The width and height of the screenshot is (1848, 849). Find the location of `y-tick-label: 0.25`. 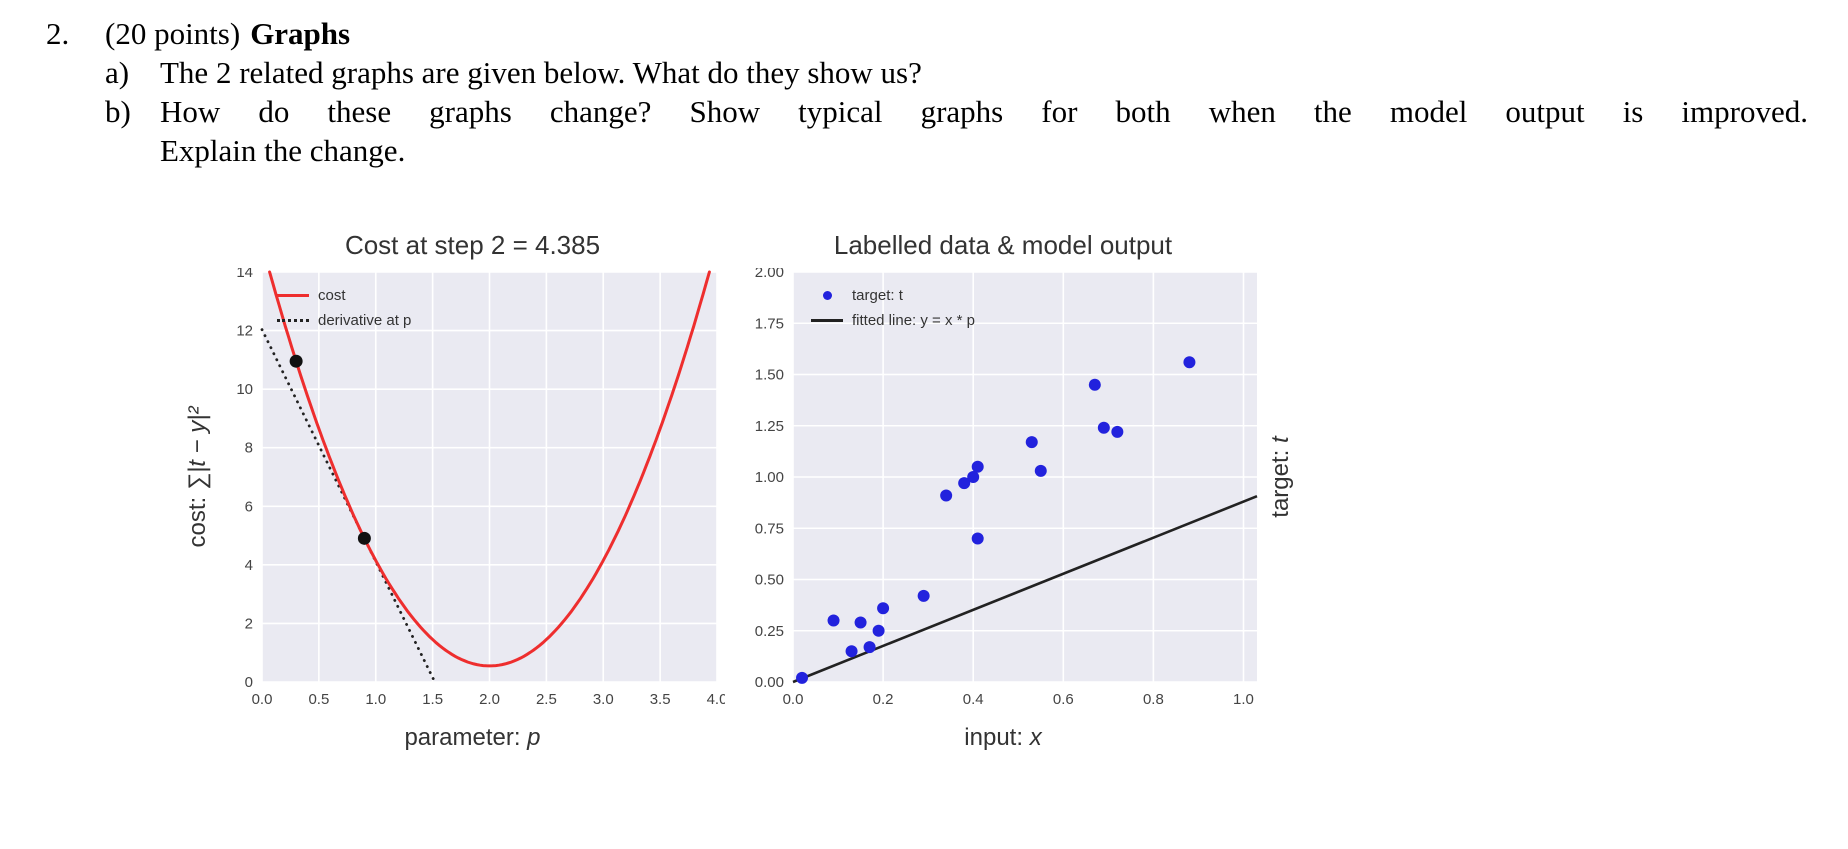

y-tick-label: 0.25 is located at coordinates (769, 631).